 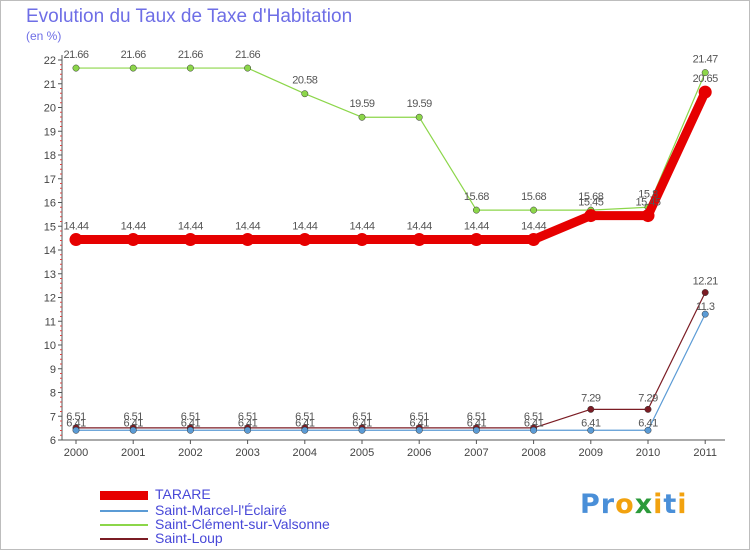 What do you see at coordinates (591, 453) in the screenshot?
I see `x-tick-label: 2009` at bounding box center [591, 453].